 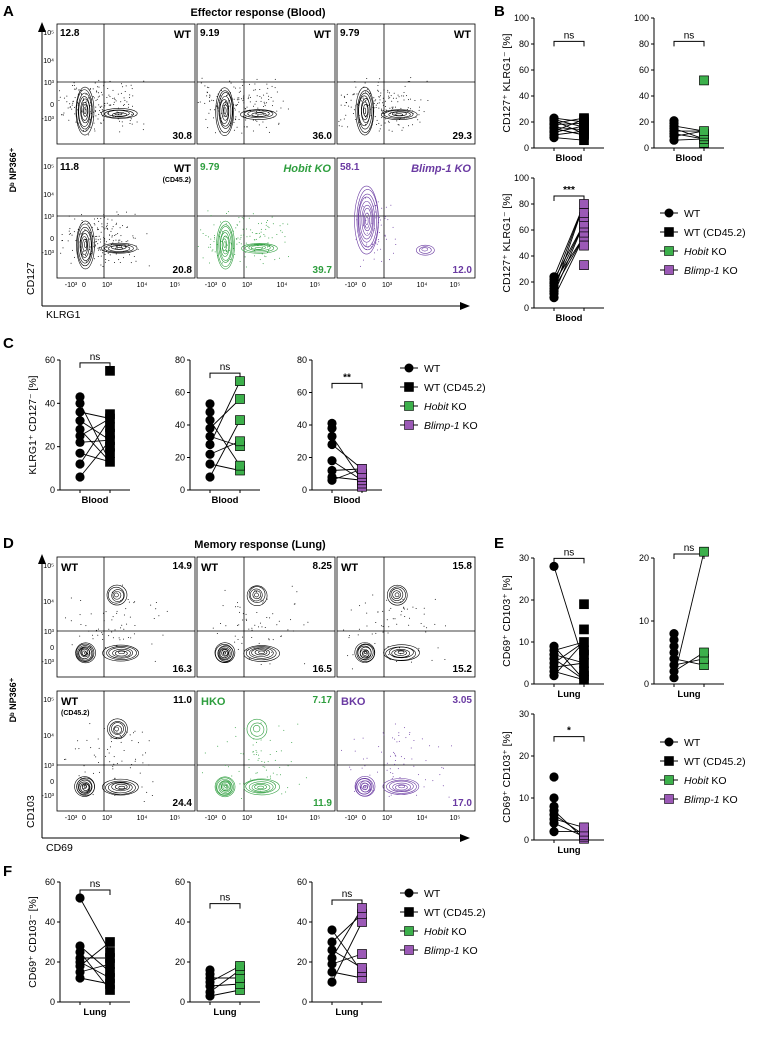 What do you see at coordinates (569, 318) in the screenshot?
I see `x-axis-label: Blood` at bounding box center [569, 318].